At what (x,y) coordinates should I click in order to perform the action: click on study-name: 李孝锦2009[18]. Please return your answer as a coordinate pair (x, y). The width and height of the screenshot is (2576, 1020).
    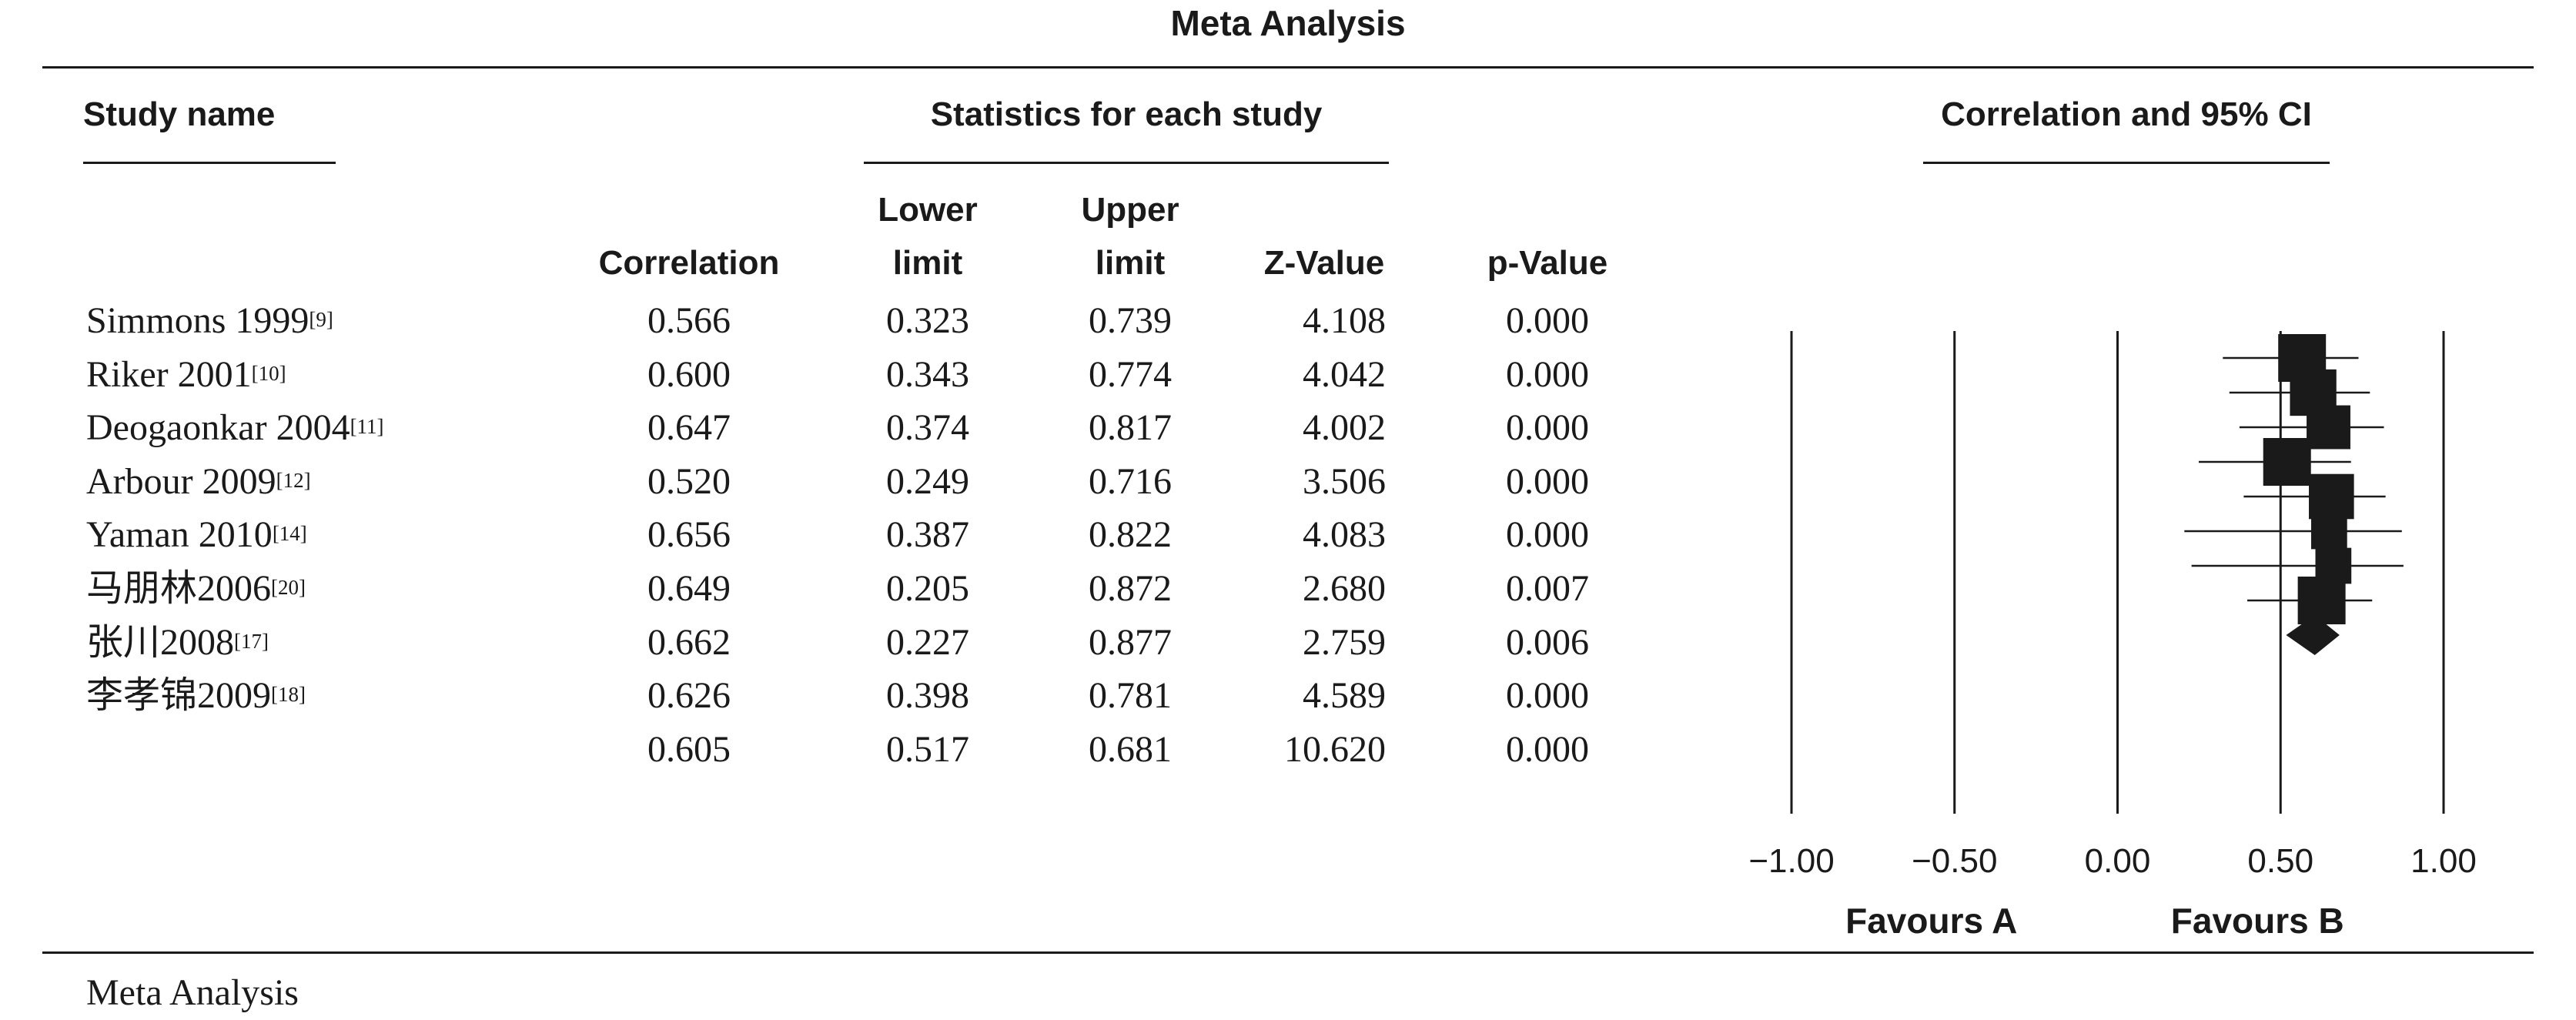
    Looking at the image, I should click on (196, 696).